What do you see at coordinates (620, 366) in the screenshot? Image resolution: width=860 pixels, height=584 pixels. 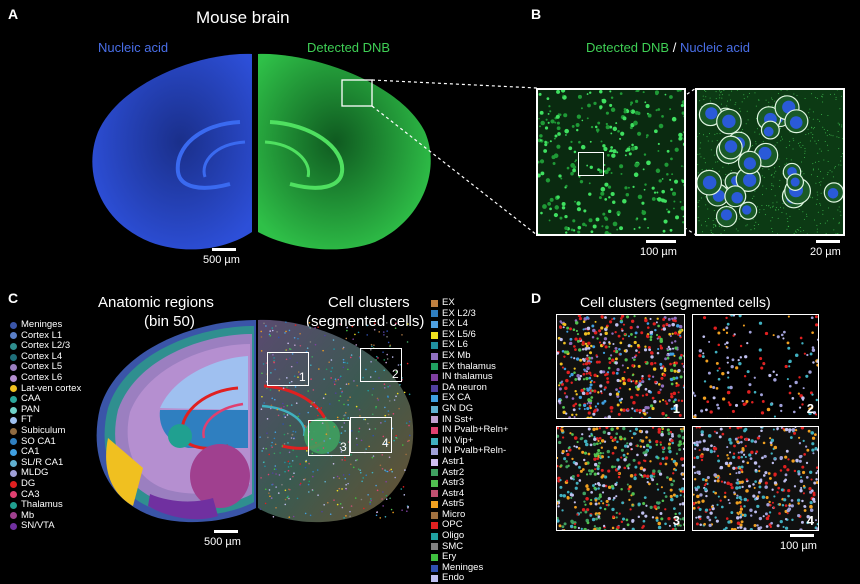 I see `cluster-tile-1: 1` at bounding box center [620, 366].